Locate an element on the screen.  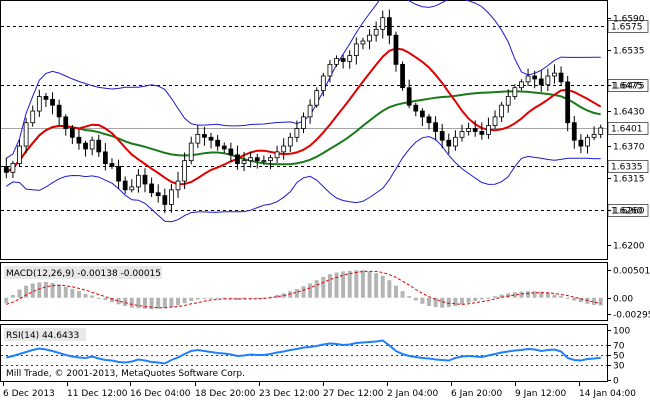
time-tick-label: 16 Dec 04:00 is located at coordinates (160, 394).